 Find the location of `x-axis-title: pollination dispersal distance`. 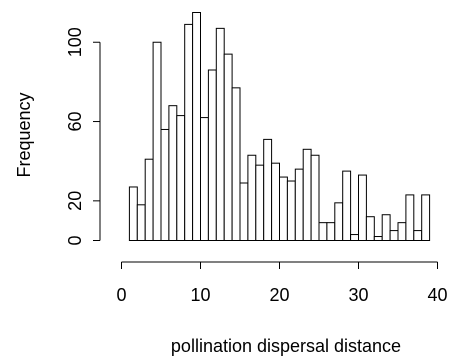

x-axis-title: pollination dispersal distance is located at coordinates (286, 346).